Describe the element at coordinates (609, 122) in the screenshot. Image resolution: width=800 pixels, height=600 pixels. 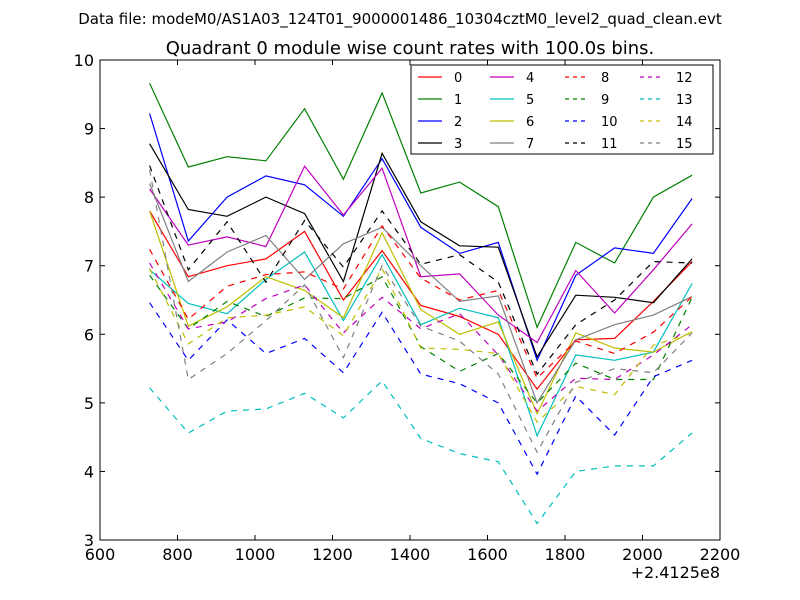
I see `legend-label-10: 10` at that location.